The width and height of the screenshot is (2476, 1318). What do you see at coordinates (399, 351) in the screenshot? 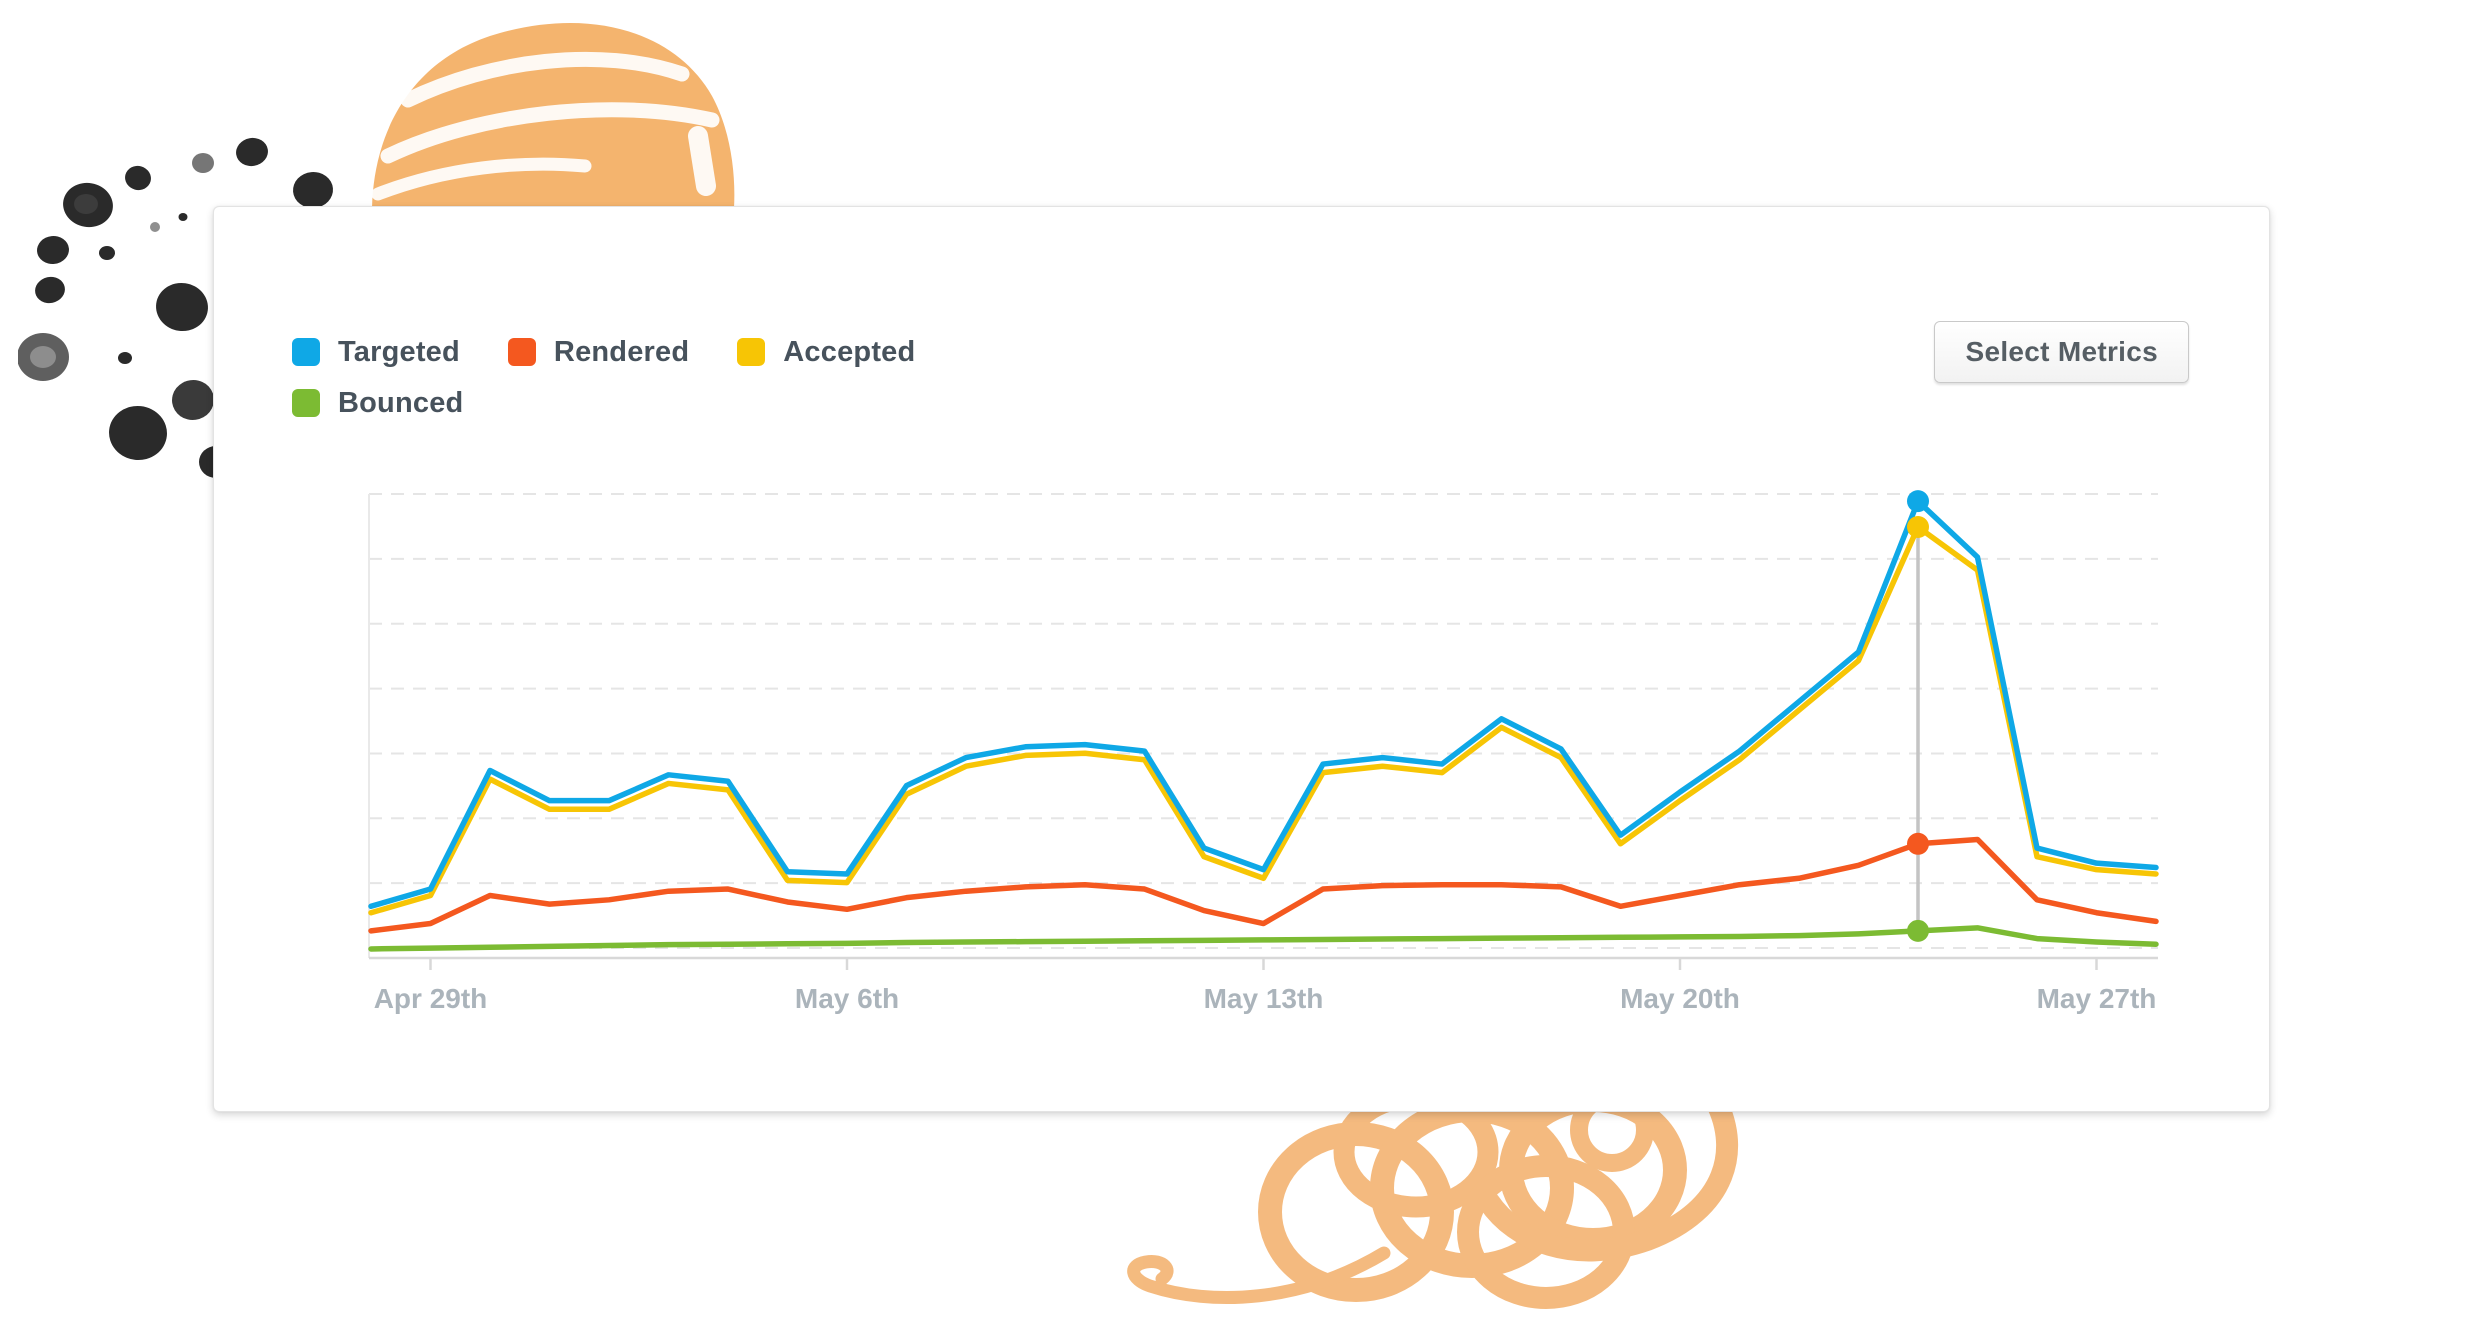
I see `legend-label-targeted: Targeted` at bounding box center [399, 351].